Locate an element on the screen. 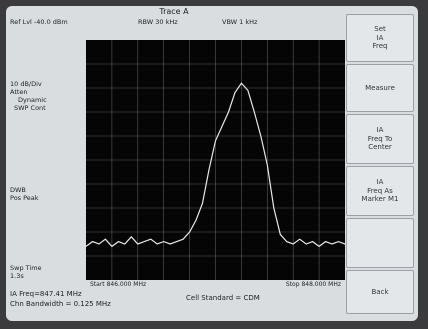 The image size is (428, 329). softkey-ia-freq-as-marker: IA Freq As Marker M1 is located at coordinates (380, 191).